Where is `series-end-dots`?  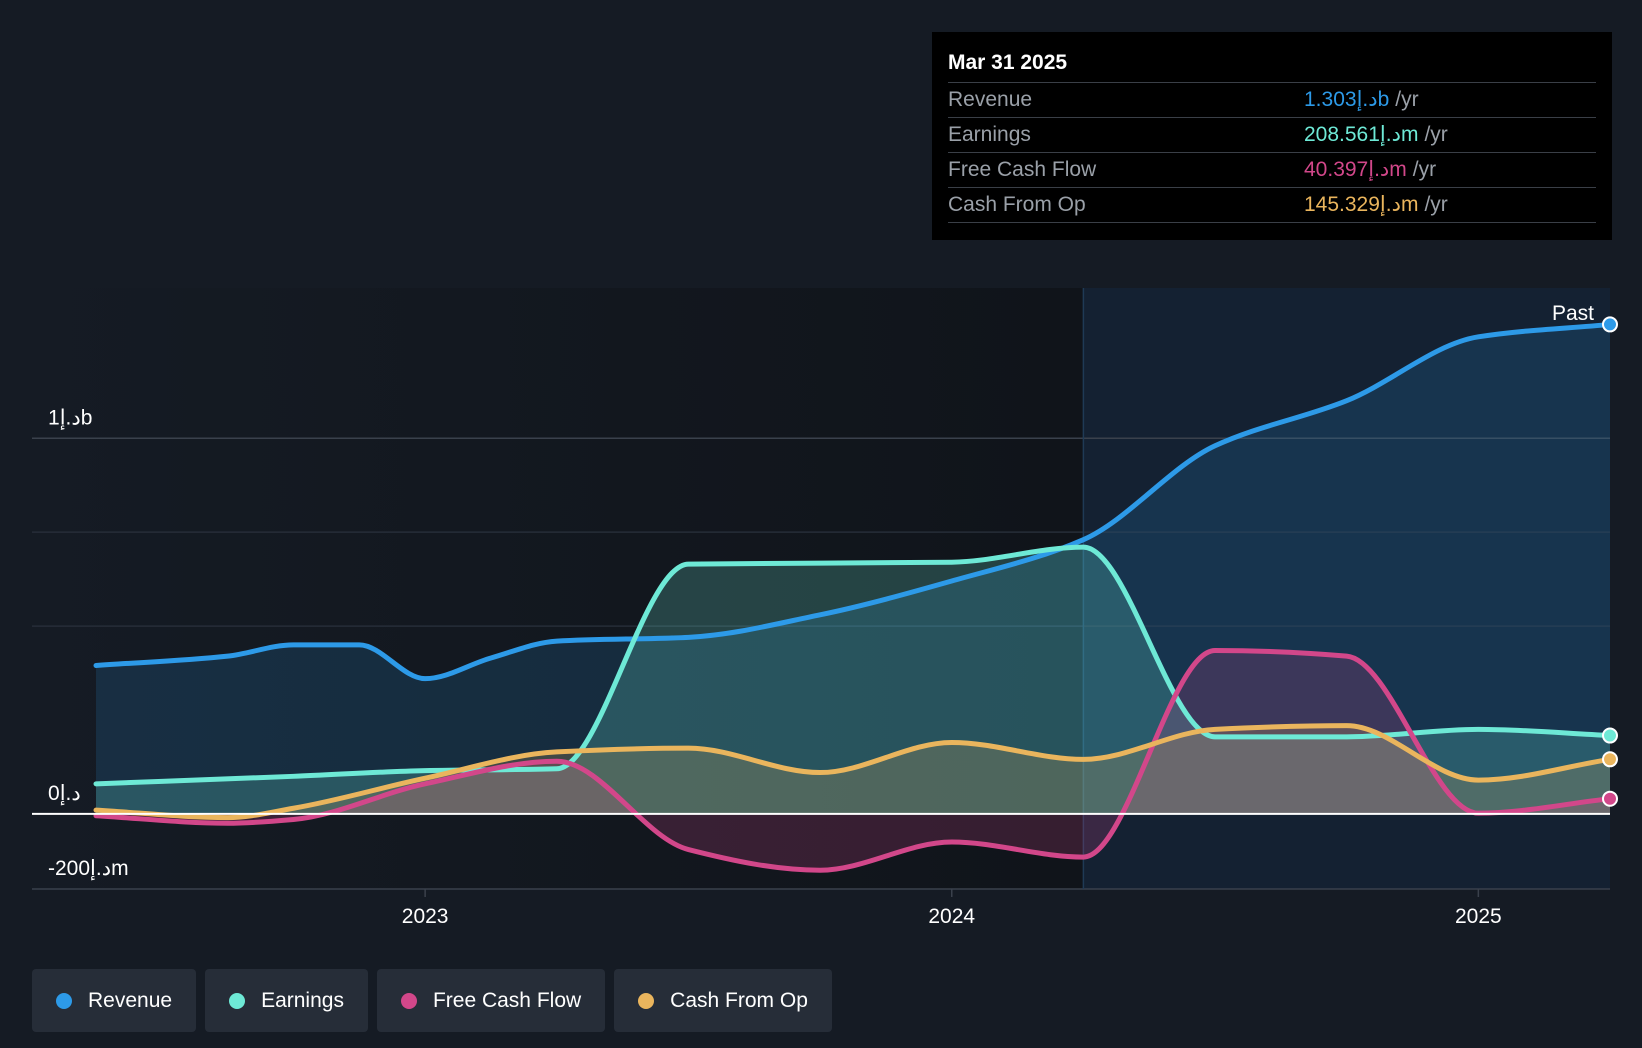
series-end-dots is located at coordinates (1610, 561).